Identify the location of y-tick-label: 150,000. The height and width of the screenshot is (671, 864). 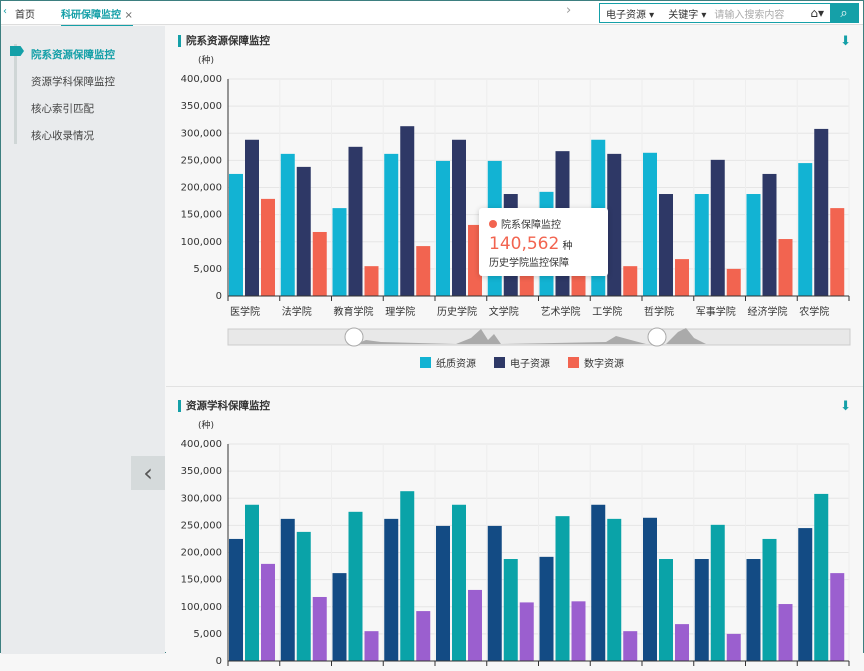
(201, 215).